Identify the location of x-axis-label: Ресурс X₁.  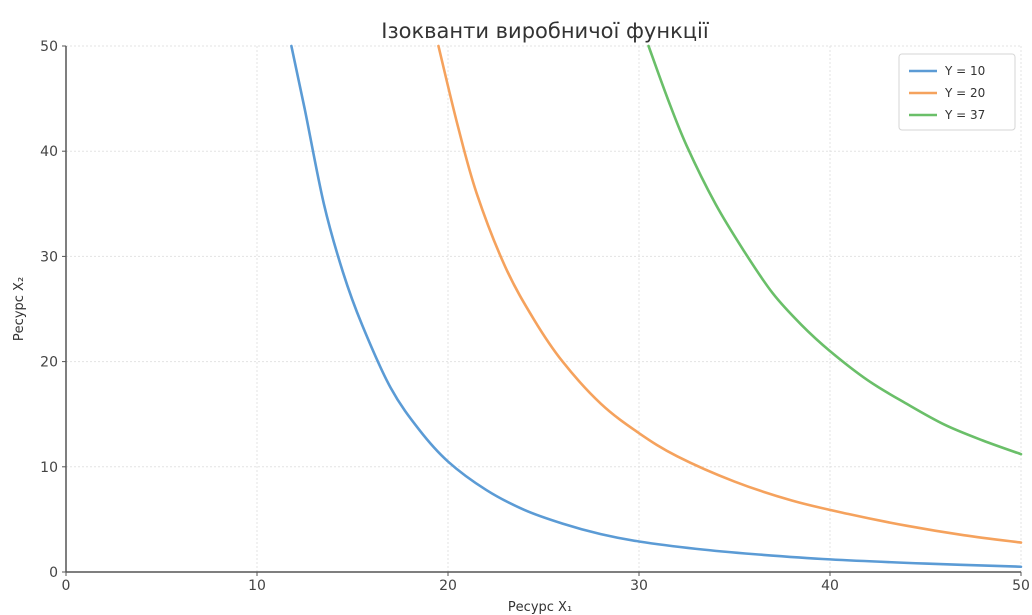
(540, 607).